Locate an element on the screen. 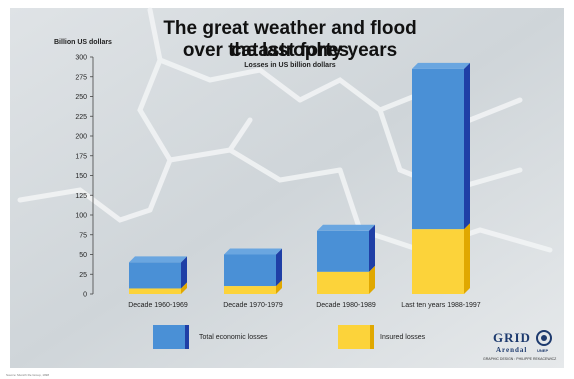 The image size is (574, 379). legend is located at coordinates (263, 337).